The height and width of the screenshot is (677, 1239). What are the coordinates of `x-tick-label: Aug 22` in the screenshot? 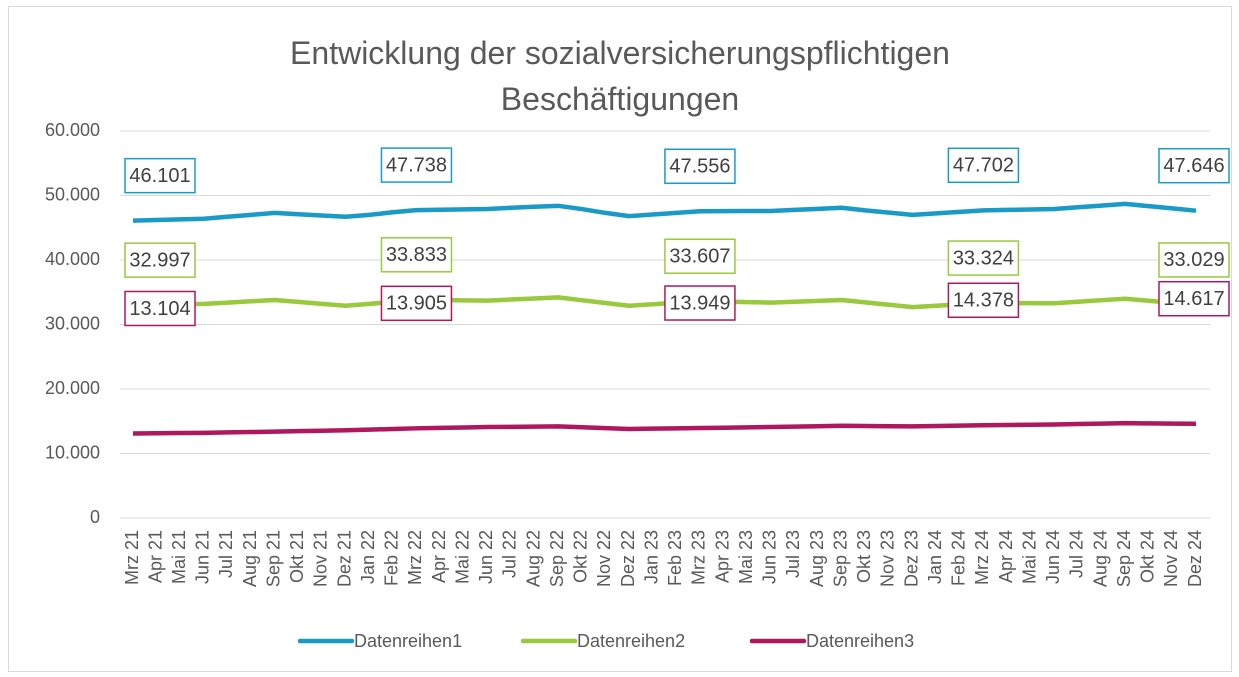 It's located at (533, 558).